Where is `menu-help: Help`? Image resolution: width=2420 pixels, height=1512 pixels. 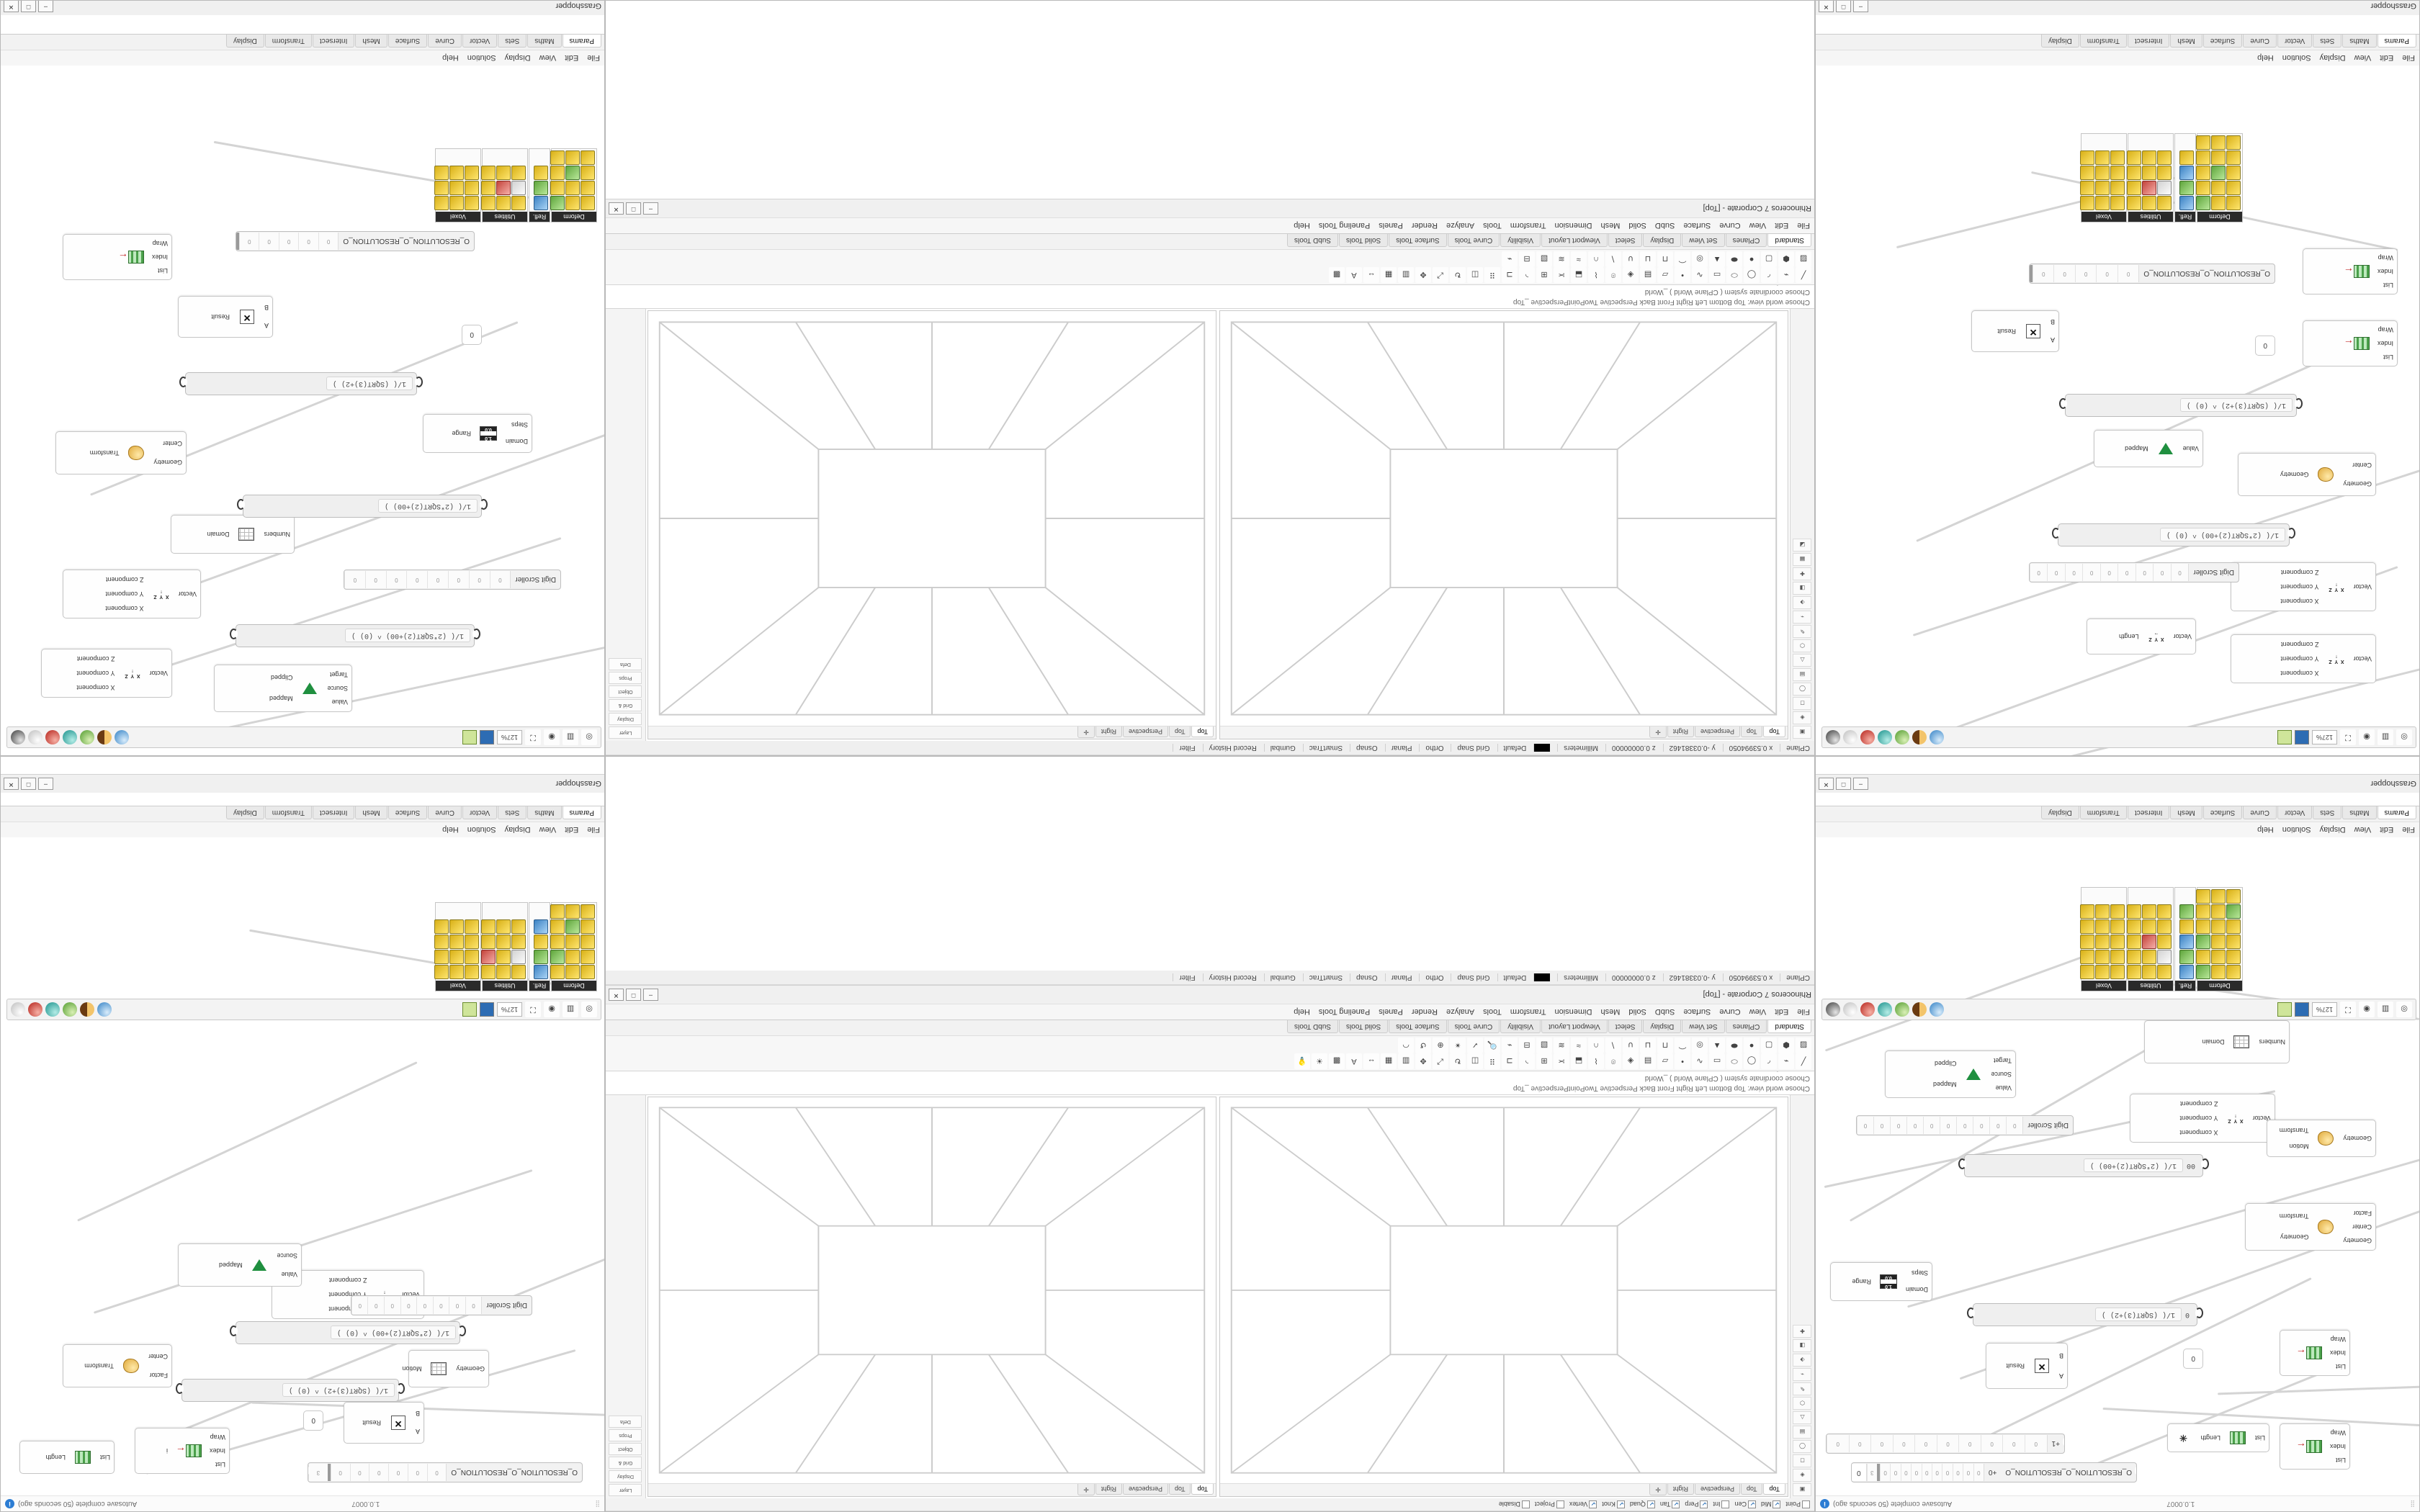 menu-help: Help is located at coordinates (450, 829).